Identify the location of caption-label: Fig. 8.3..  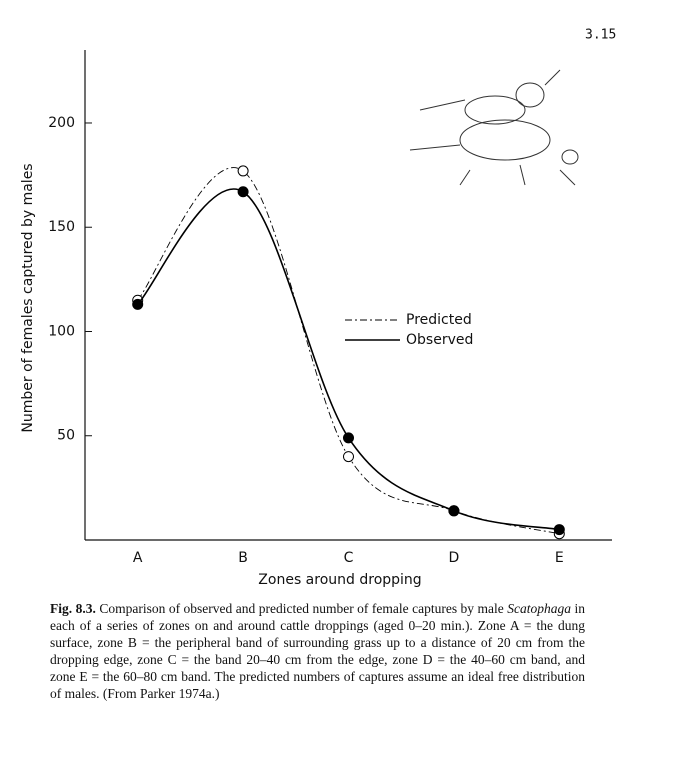
(73, 608).